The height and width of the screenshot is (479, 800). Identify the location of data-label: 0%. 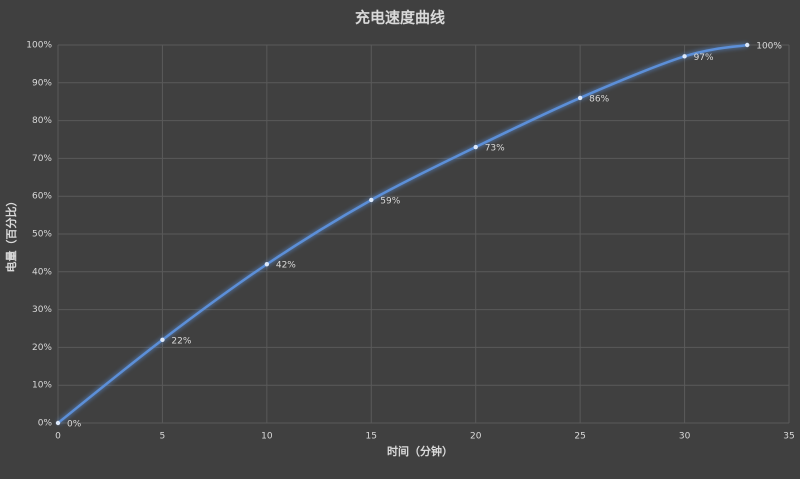
(74, 425).